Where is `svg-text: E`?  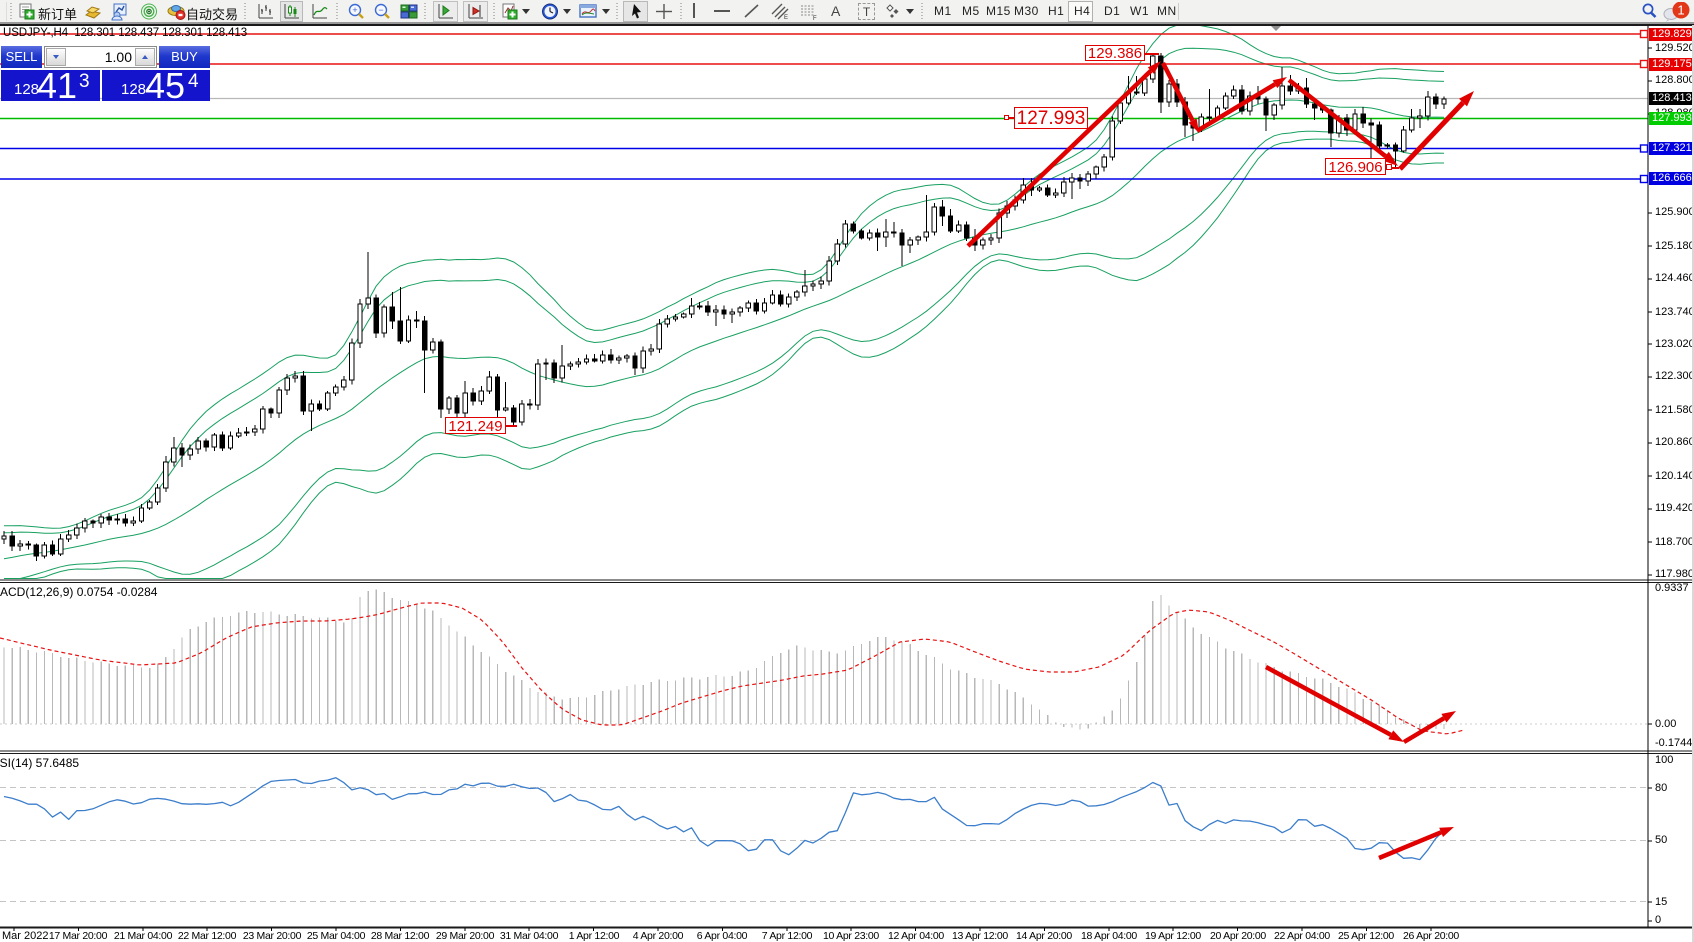
svg-text: E is located at coordinates (786, 18).